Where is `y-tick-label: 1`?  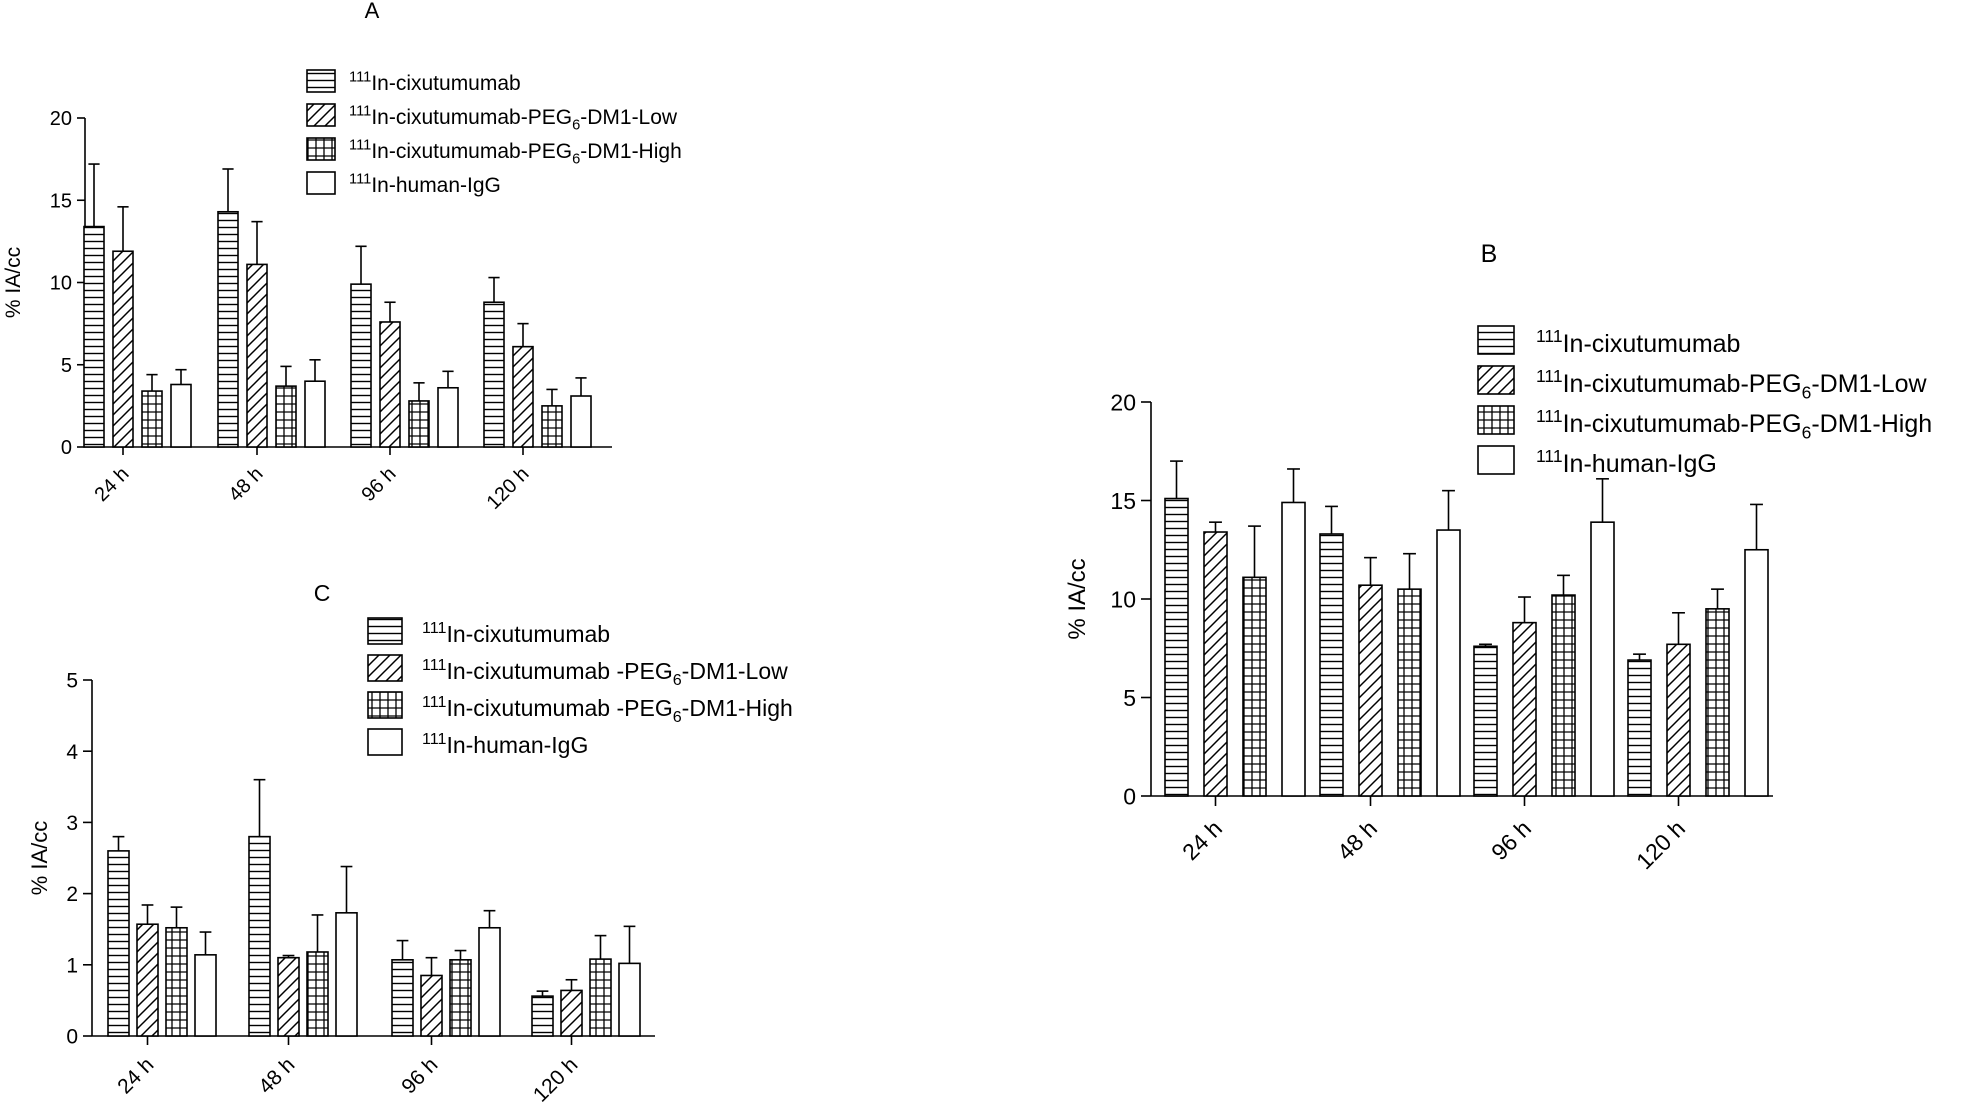
y-tick-label: 1 is located at coordinates (72, 965).